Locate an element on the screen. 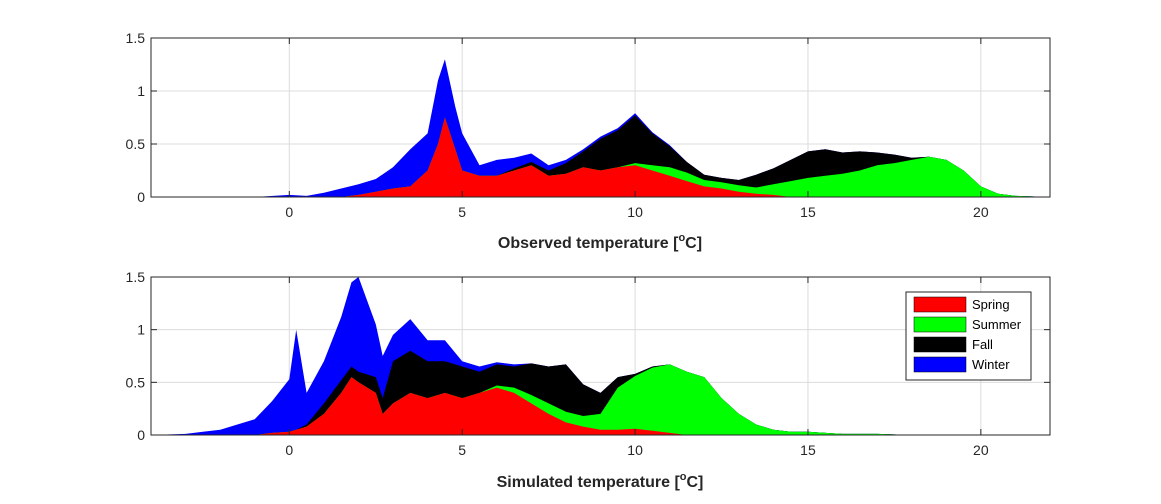 The width and height of the screenshot is (1161, 504). legend-swatch-spring is located at coordinates (940, 304).